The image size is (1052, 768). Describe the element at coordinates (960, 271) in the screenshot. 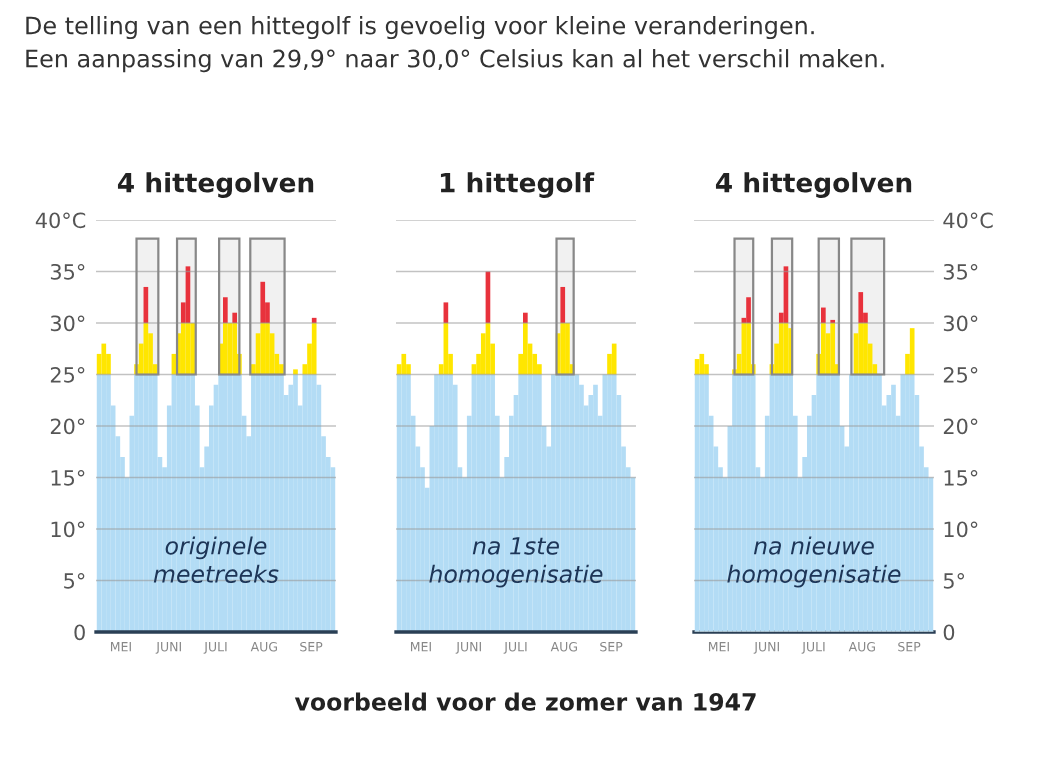

I see `y2-tick-label: 35°` at that location.